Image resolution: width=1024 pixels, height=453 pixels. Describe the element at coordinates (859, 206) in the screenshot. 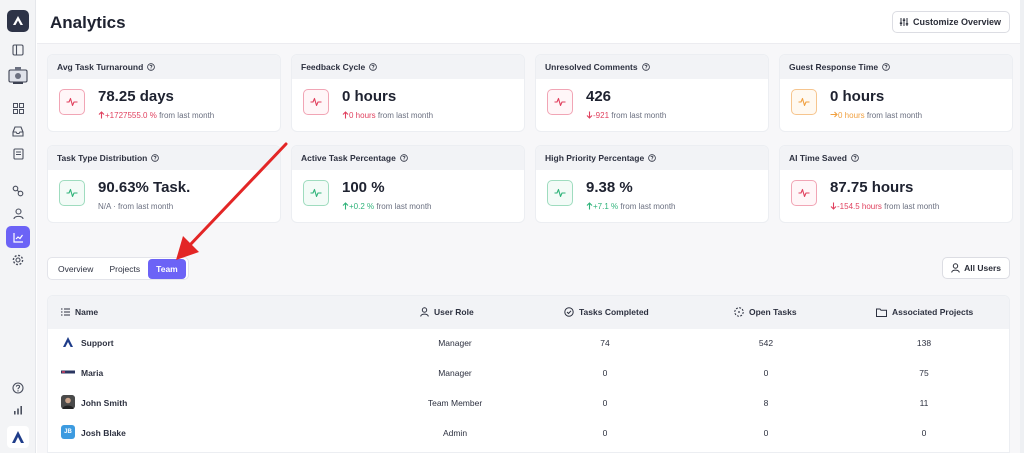

I see `metric-change-value: -154.5 hours` at that location.